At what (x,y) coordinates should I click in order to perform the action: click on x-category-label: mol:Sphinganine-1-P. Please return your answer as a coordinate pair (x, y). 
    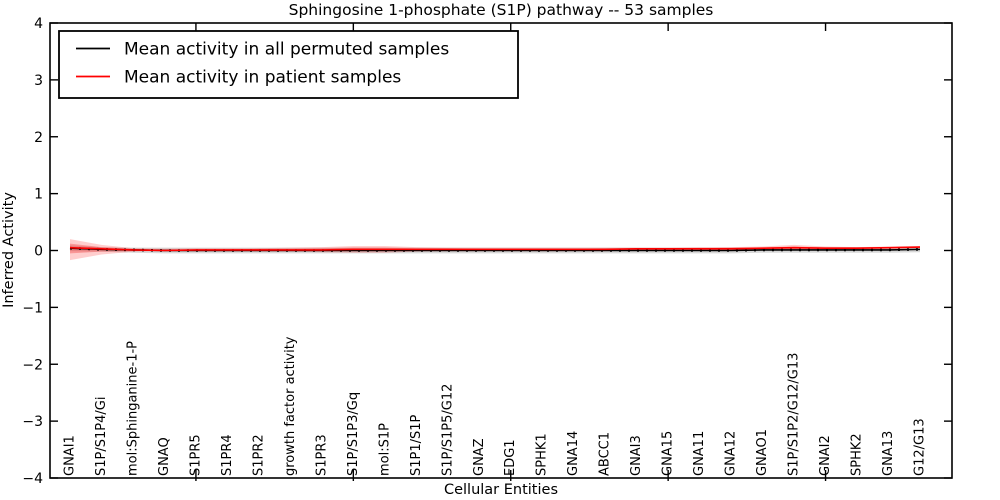
    Looking at the image, I should click on (132, 408).